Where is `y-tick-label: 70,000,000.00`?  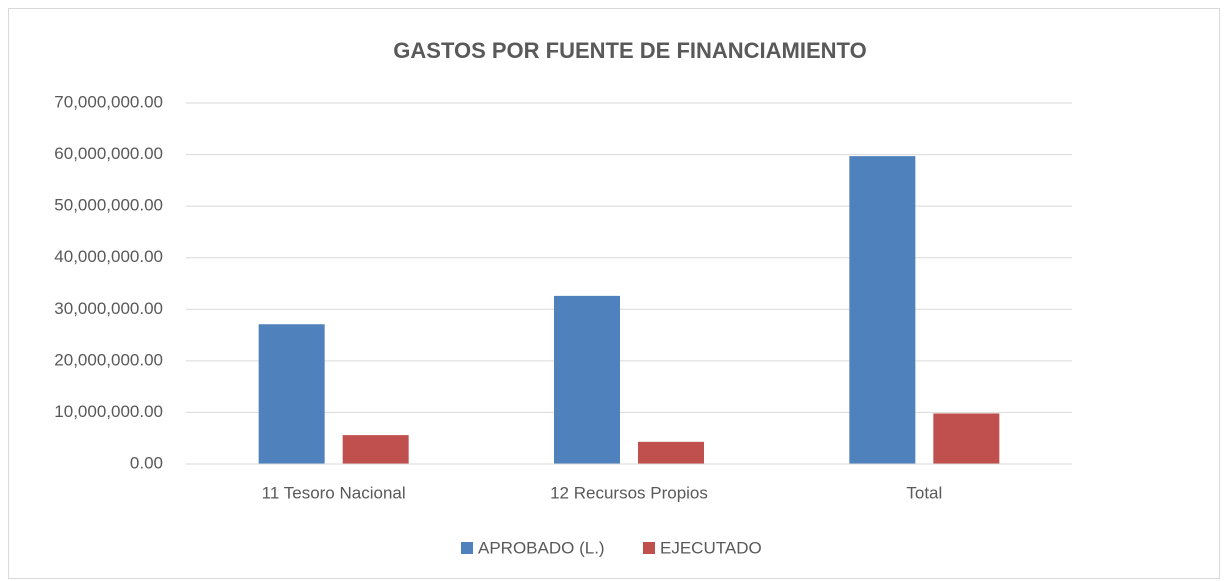
y-tick-label: 70,000,000.00 is located at coordinates (108, 101).